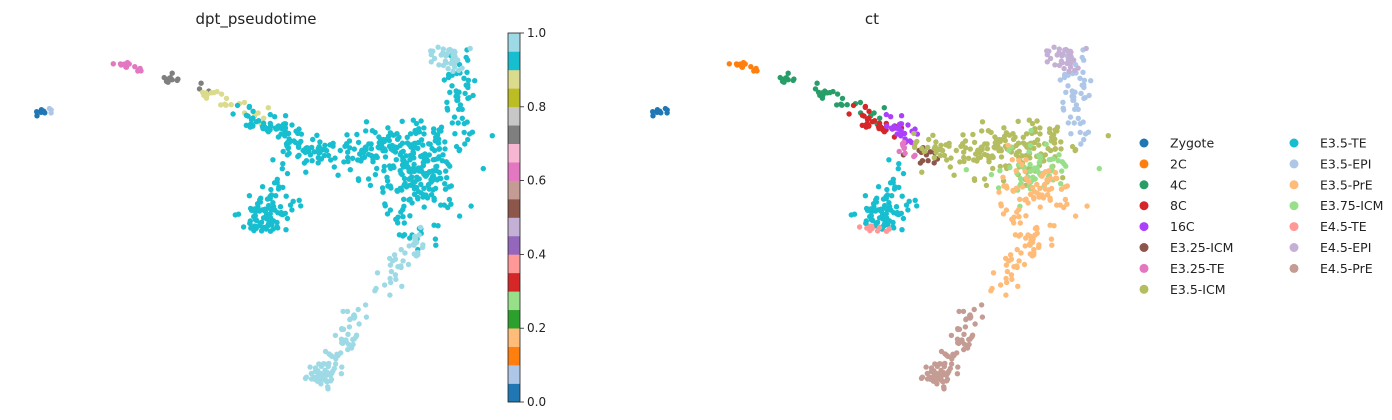  What do you see at coordinates (1182, 226) in the screenshot?
I see `legend-label: 16C` at bounding box center [1182, 226].